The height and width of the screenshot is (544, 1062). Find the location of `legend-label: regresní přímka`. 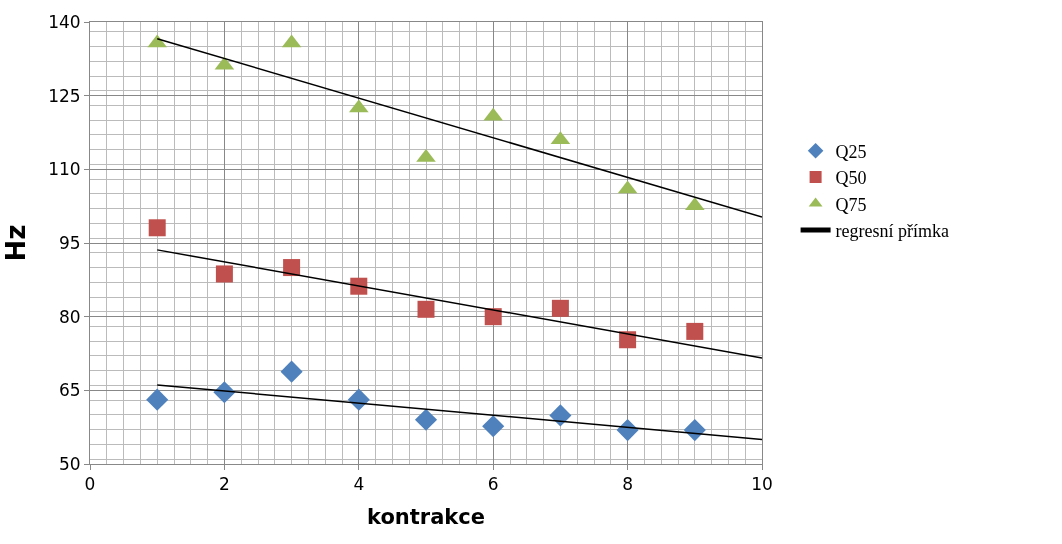

legend-label: regresní přímka is located at coordinates (892, 230).